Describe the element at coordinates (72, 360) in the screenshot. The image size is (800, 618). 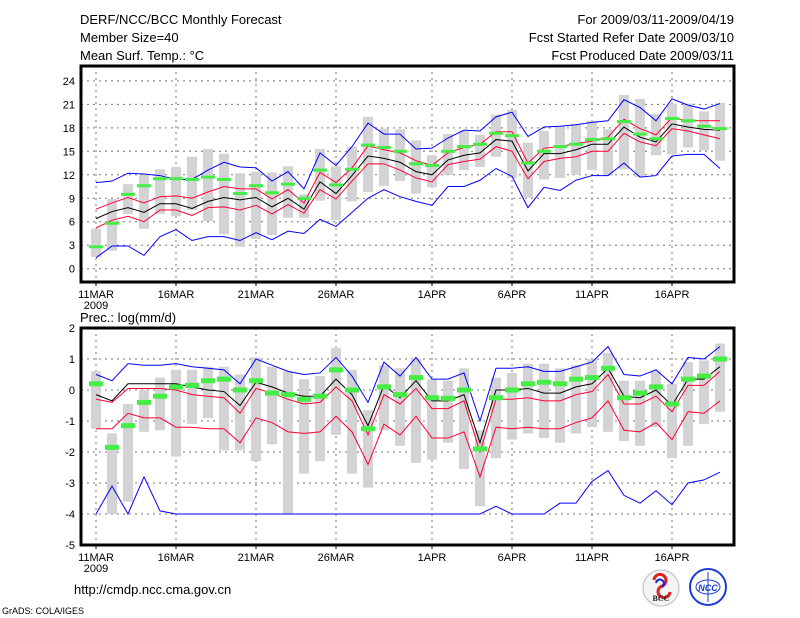
I see `y-tick-label: 1` at that location.